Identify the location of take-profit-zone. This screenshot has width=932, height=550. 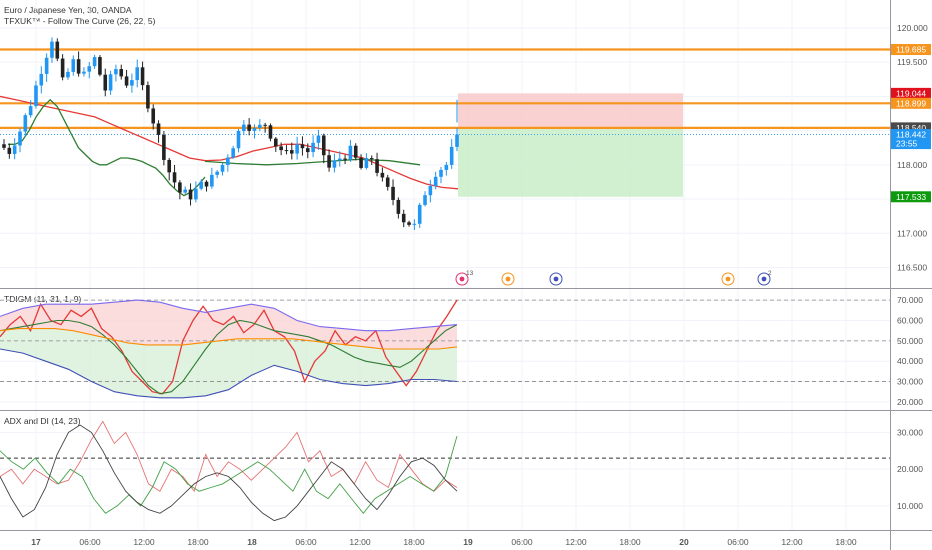
(570, 162).